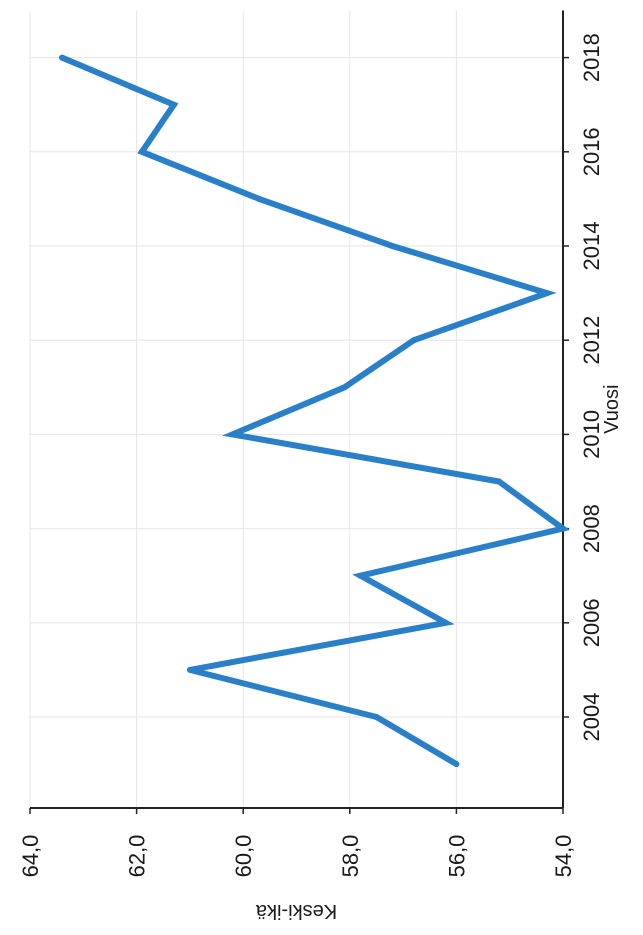 The width and height of the screenshot is (643, 935). What do you see at coordinates (591, 717) in the screenshot?
I see `x-tick-label: 2004` at bounding box center [591, 717].